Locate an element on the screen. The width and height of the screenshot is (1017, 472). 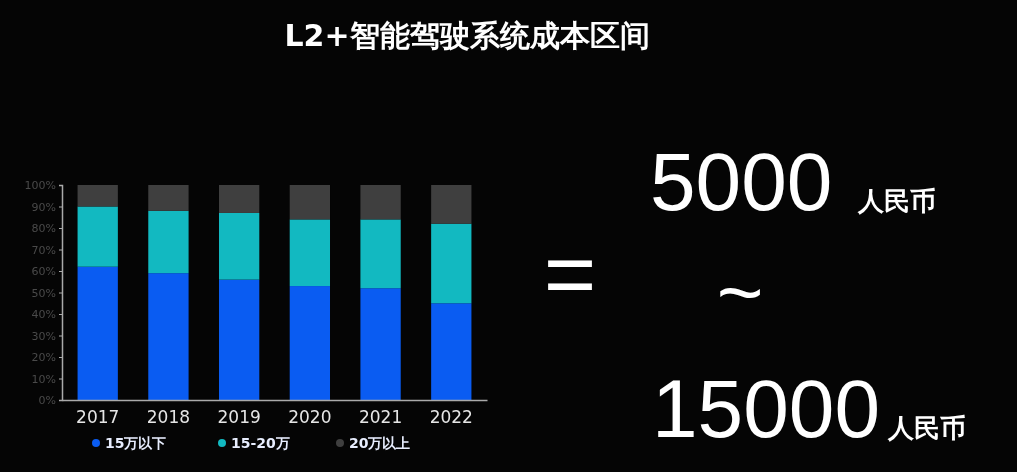
x-tick-label: 2021 is located at coordinates (380, 417).